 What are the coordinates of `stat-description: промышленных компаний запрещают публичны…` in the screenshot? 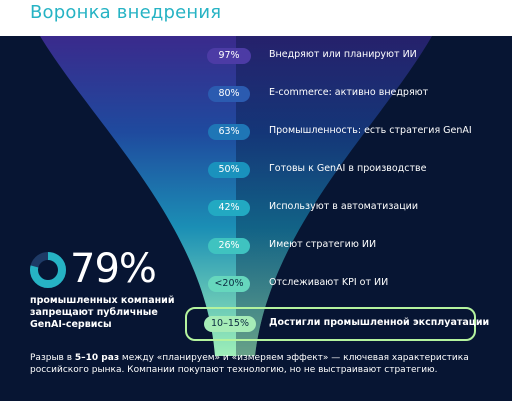 It's located at (102, 312).